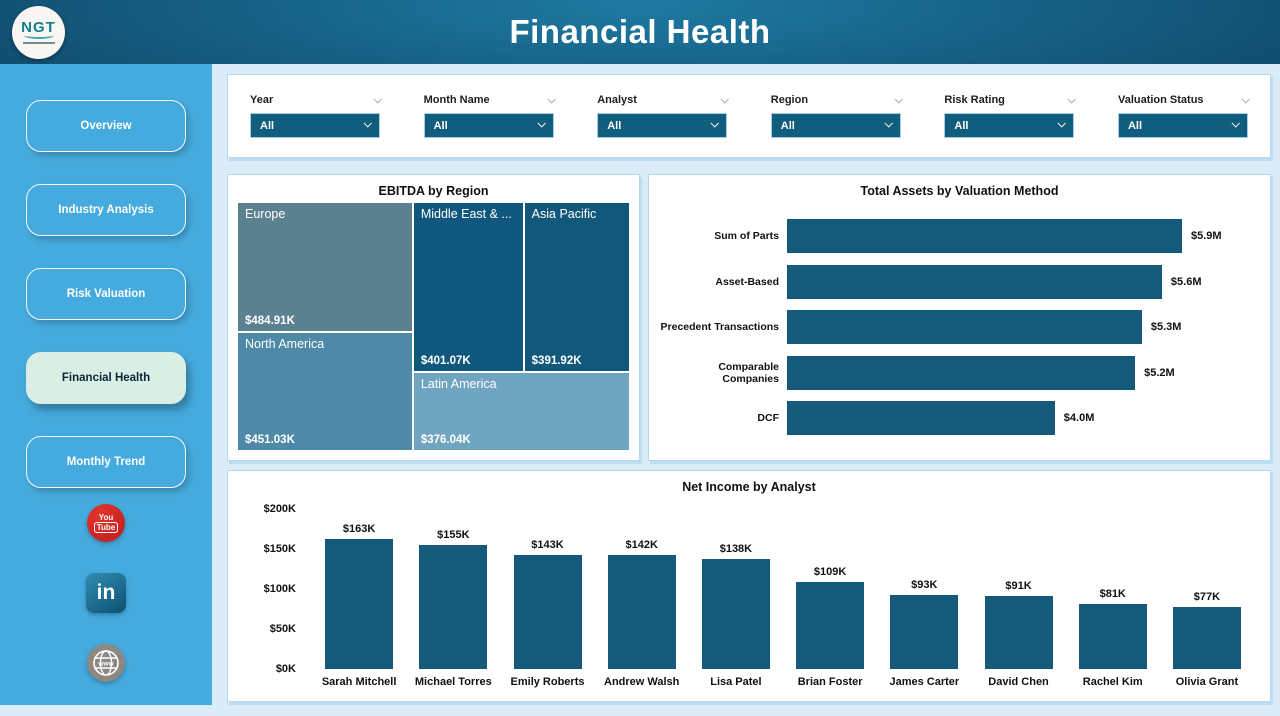 The image size is (1280, 716). I want to click on slicer-label: Year, so click(262, 100).